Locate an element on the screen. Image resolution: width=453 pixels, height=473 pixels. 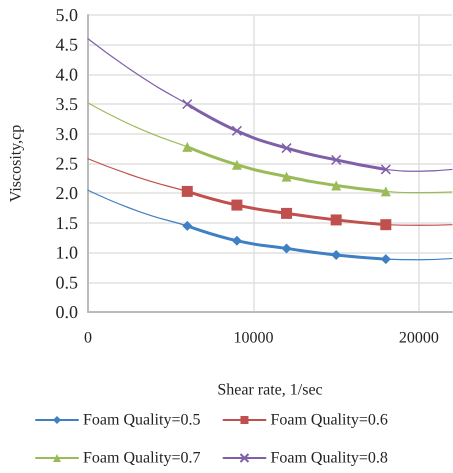
y-tick-label: 1.0 is located at coordinates (67, 252).